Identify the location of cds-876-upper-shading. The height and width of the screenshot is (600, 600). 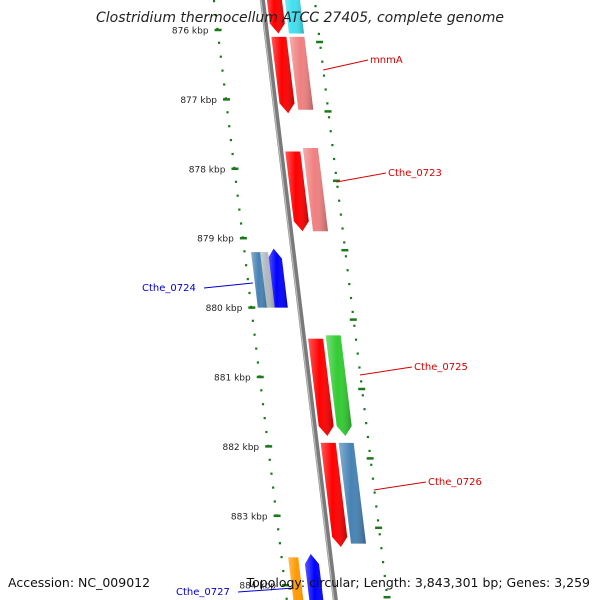
(294, 17).